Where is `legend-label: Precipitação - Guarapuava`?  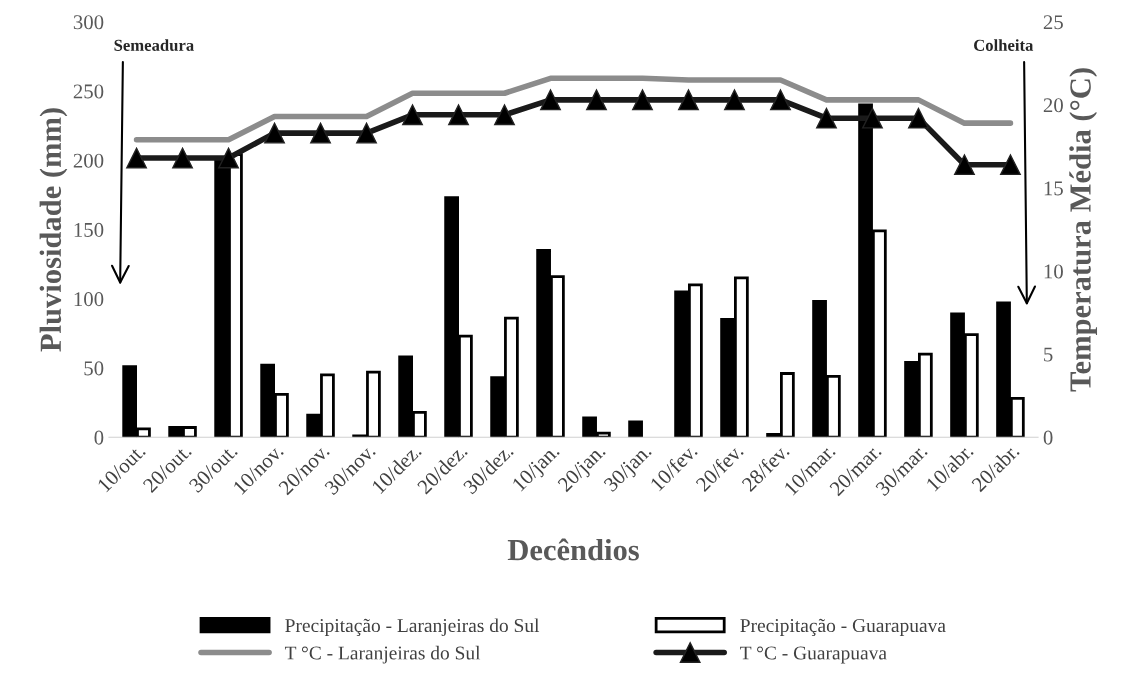
legend-label: Precipitação - Guarapuava is located at coordinates (843, 627).